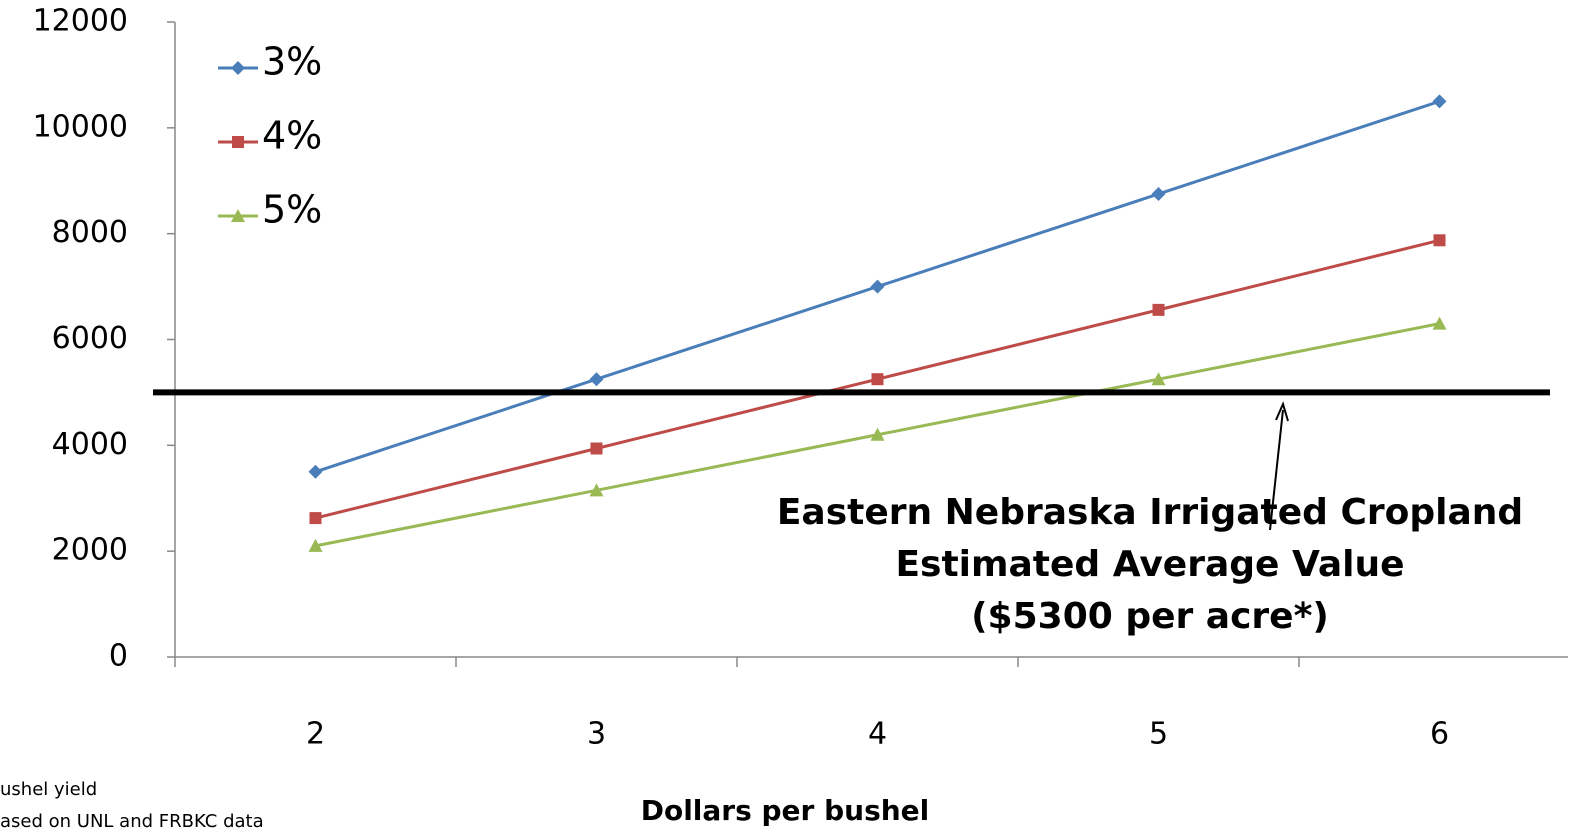 Image resolution: width=1571 pixels, height=833 pixels. I want to click on x-tick-label: 2, so click(315, 734).